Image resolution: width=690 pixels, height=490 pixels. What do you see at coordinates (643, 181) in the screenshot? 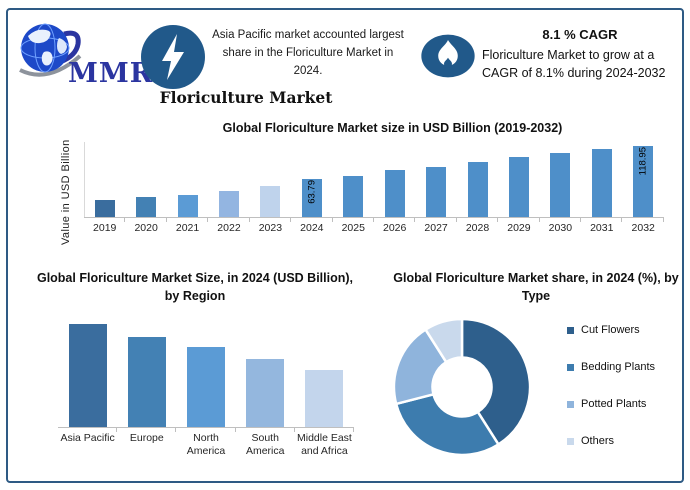
I see `bar-2032` at bounding box center [643, 181].